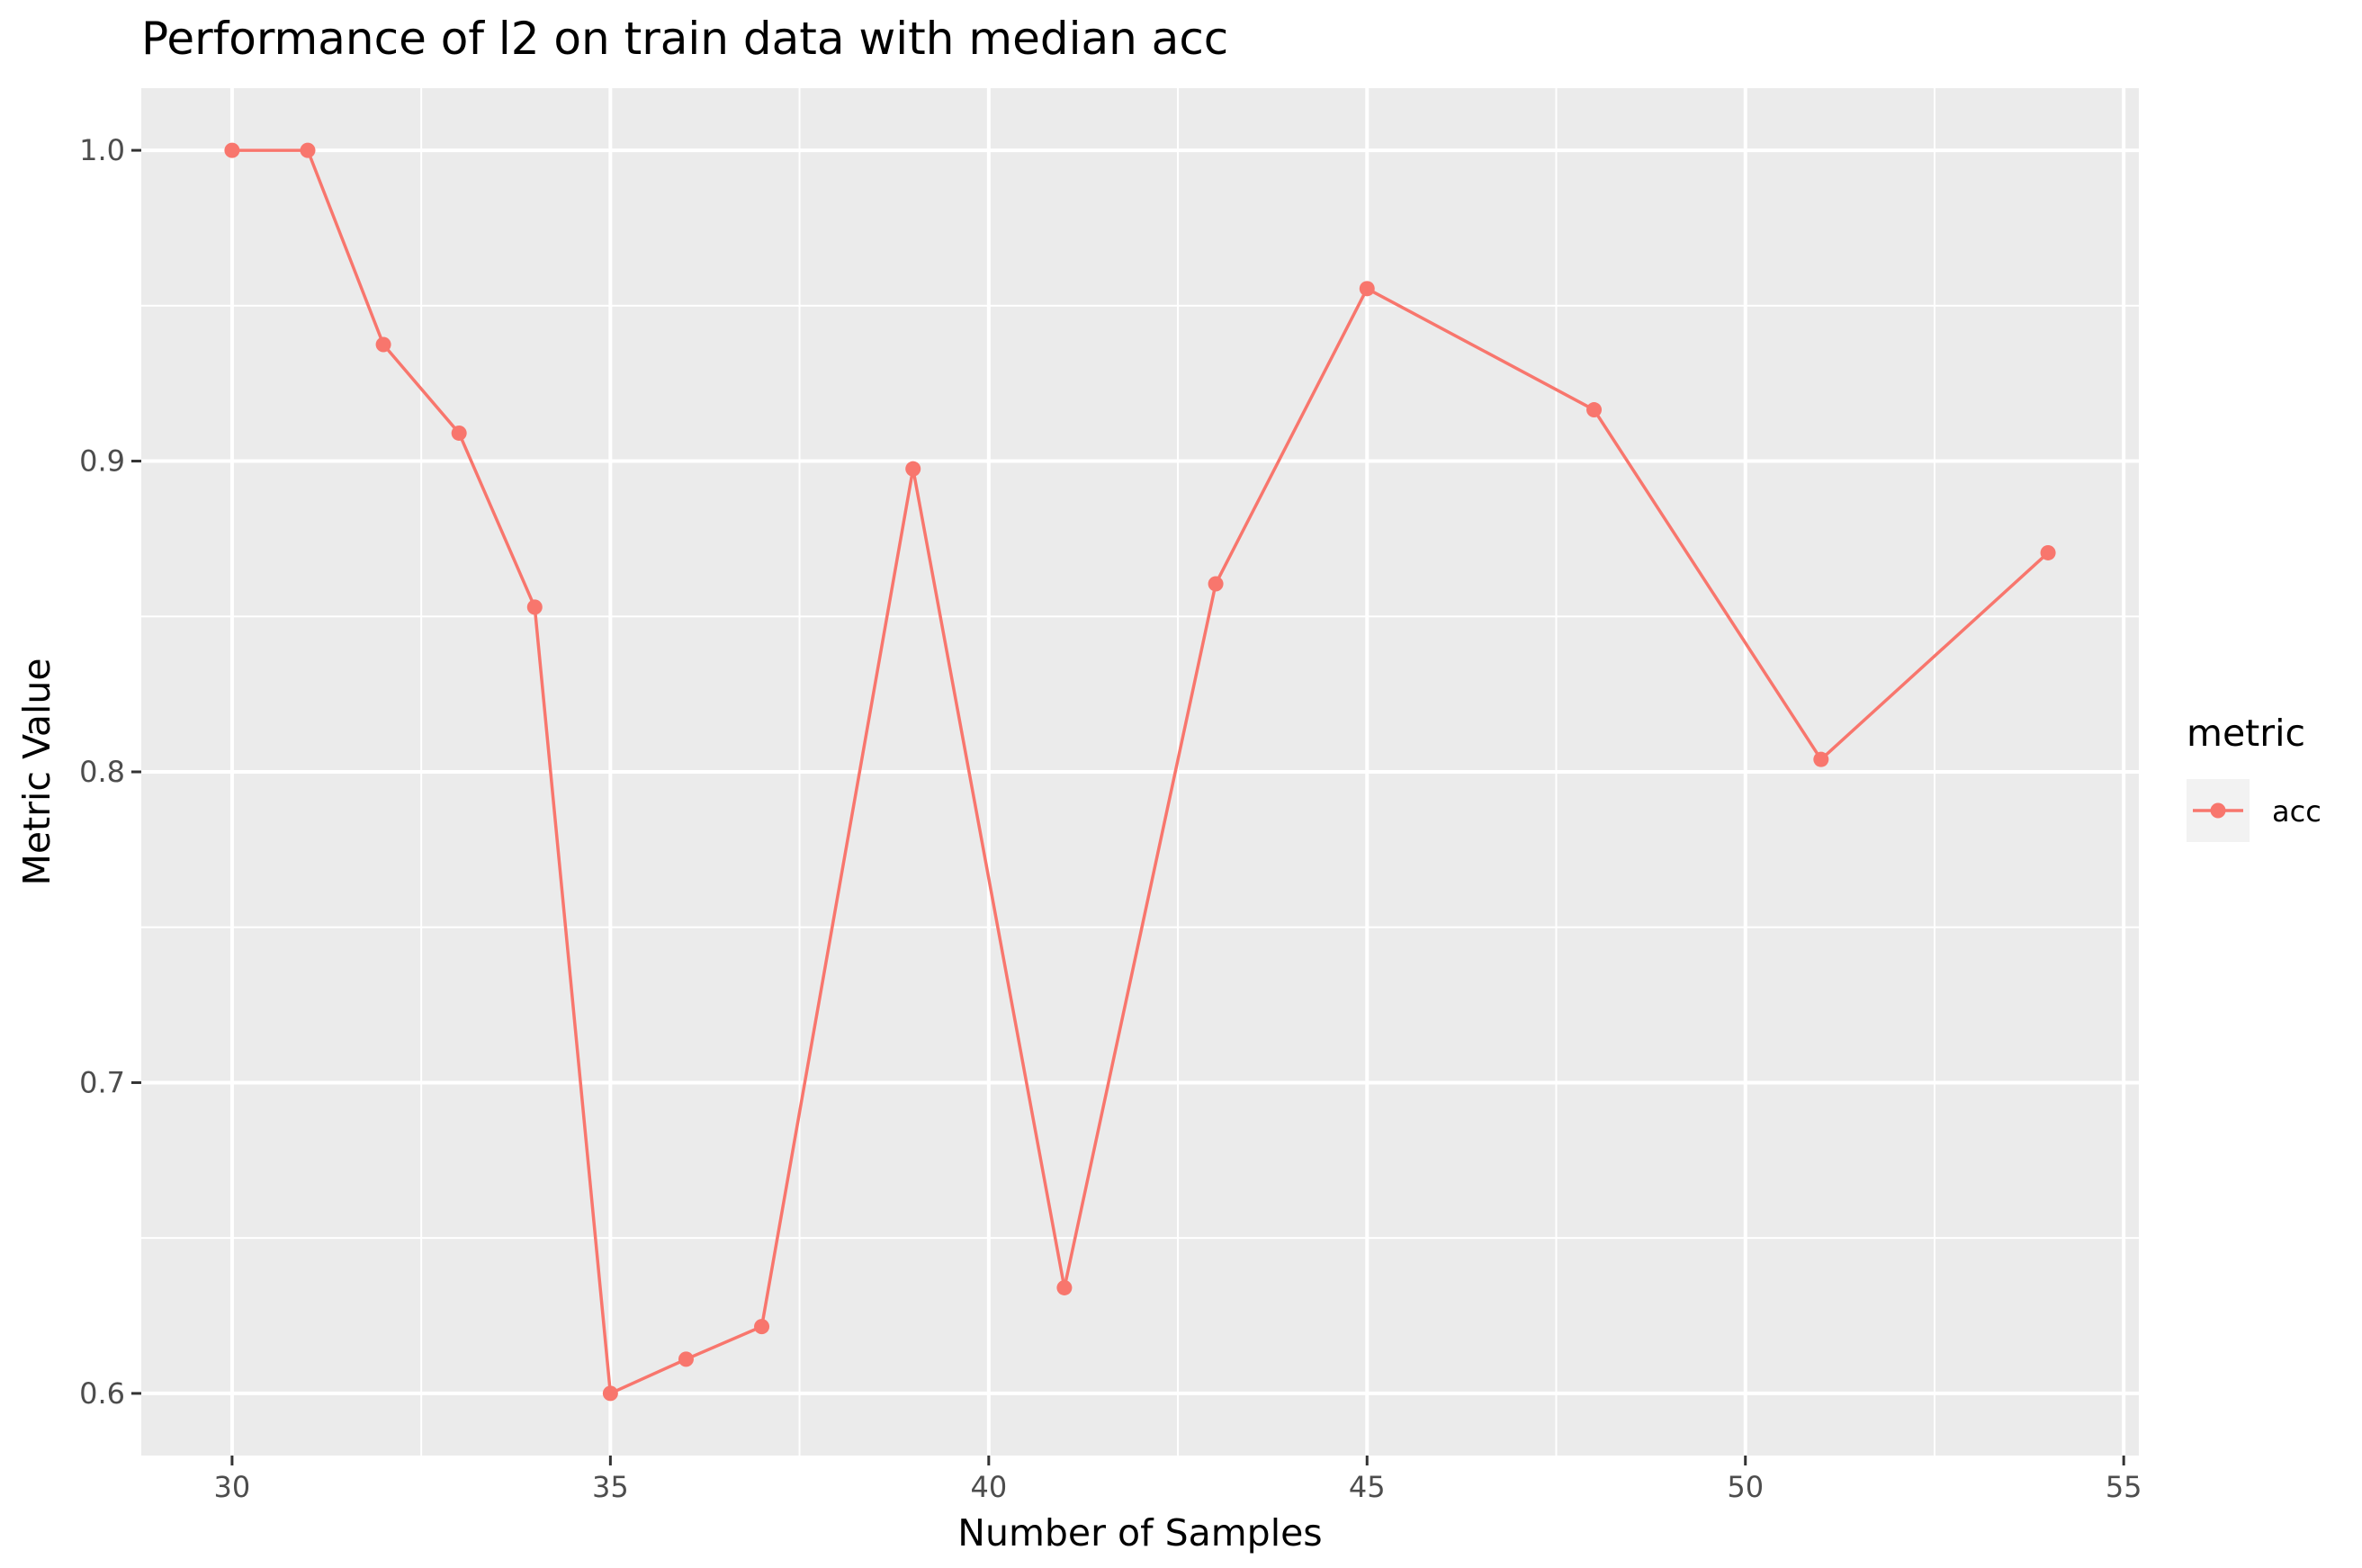 This screenshot has height=1568, width=2362. I want to click on x-axis-title: Number of Samples, so click(1140, 1533).